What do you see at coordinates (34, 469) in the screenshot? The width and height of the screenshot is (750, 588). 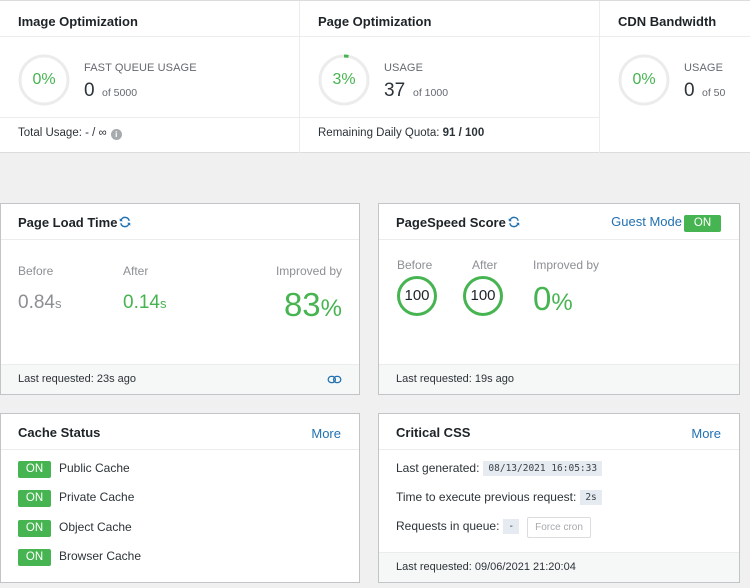 I see `public-cache-on-badge: ON` at bounding box center [34, 469].